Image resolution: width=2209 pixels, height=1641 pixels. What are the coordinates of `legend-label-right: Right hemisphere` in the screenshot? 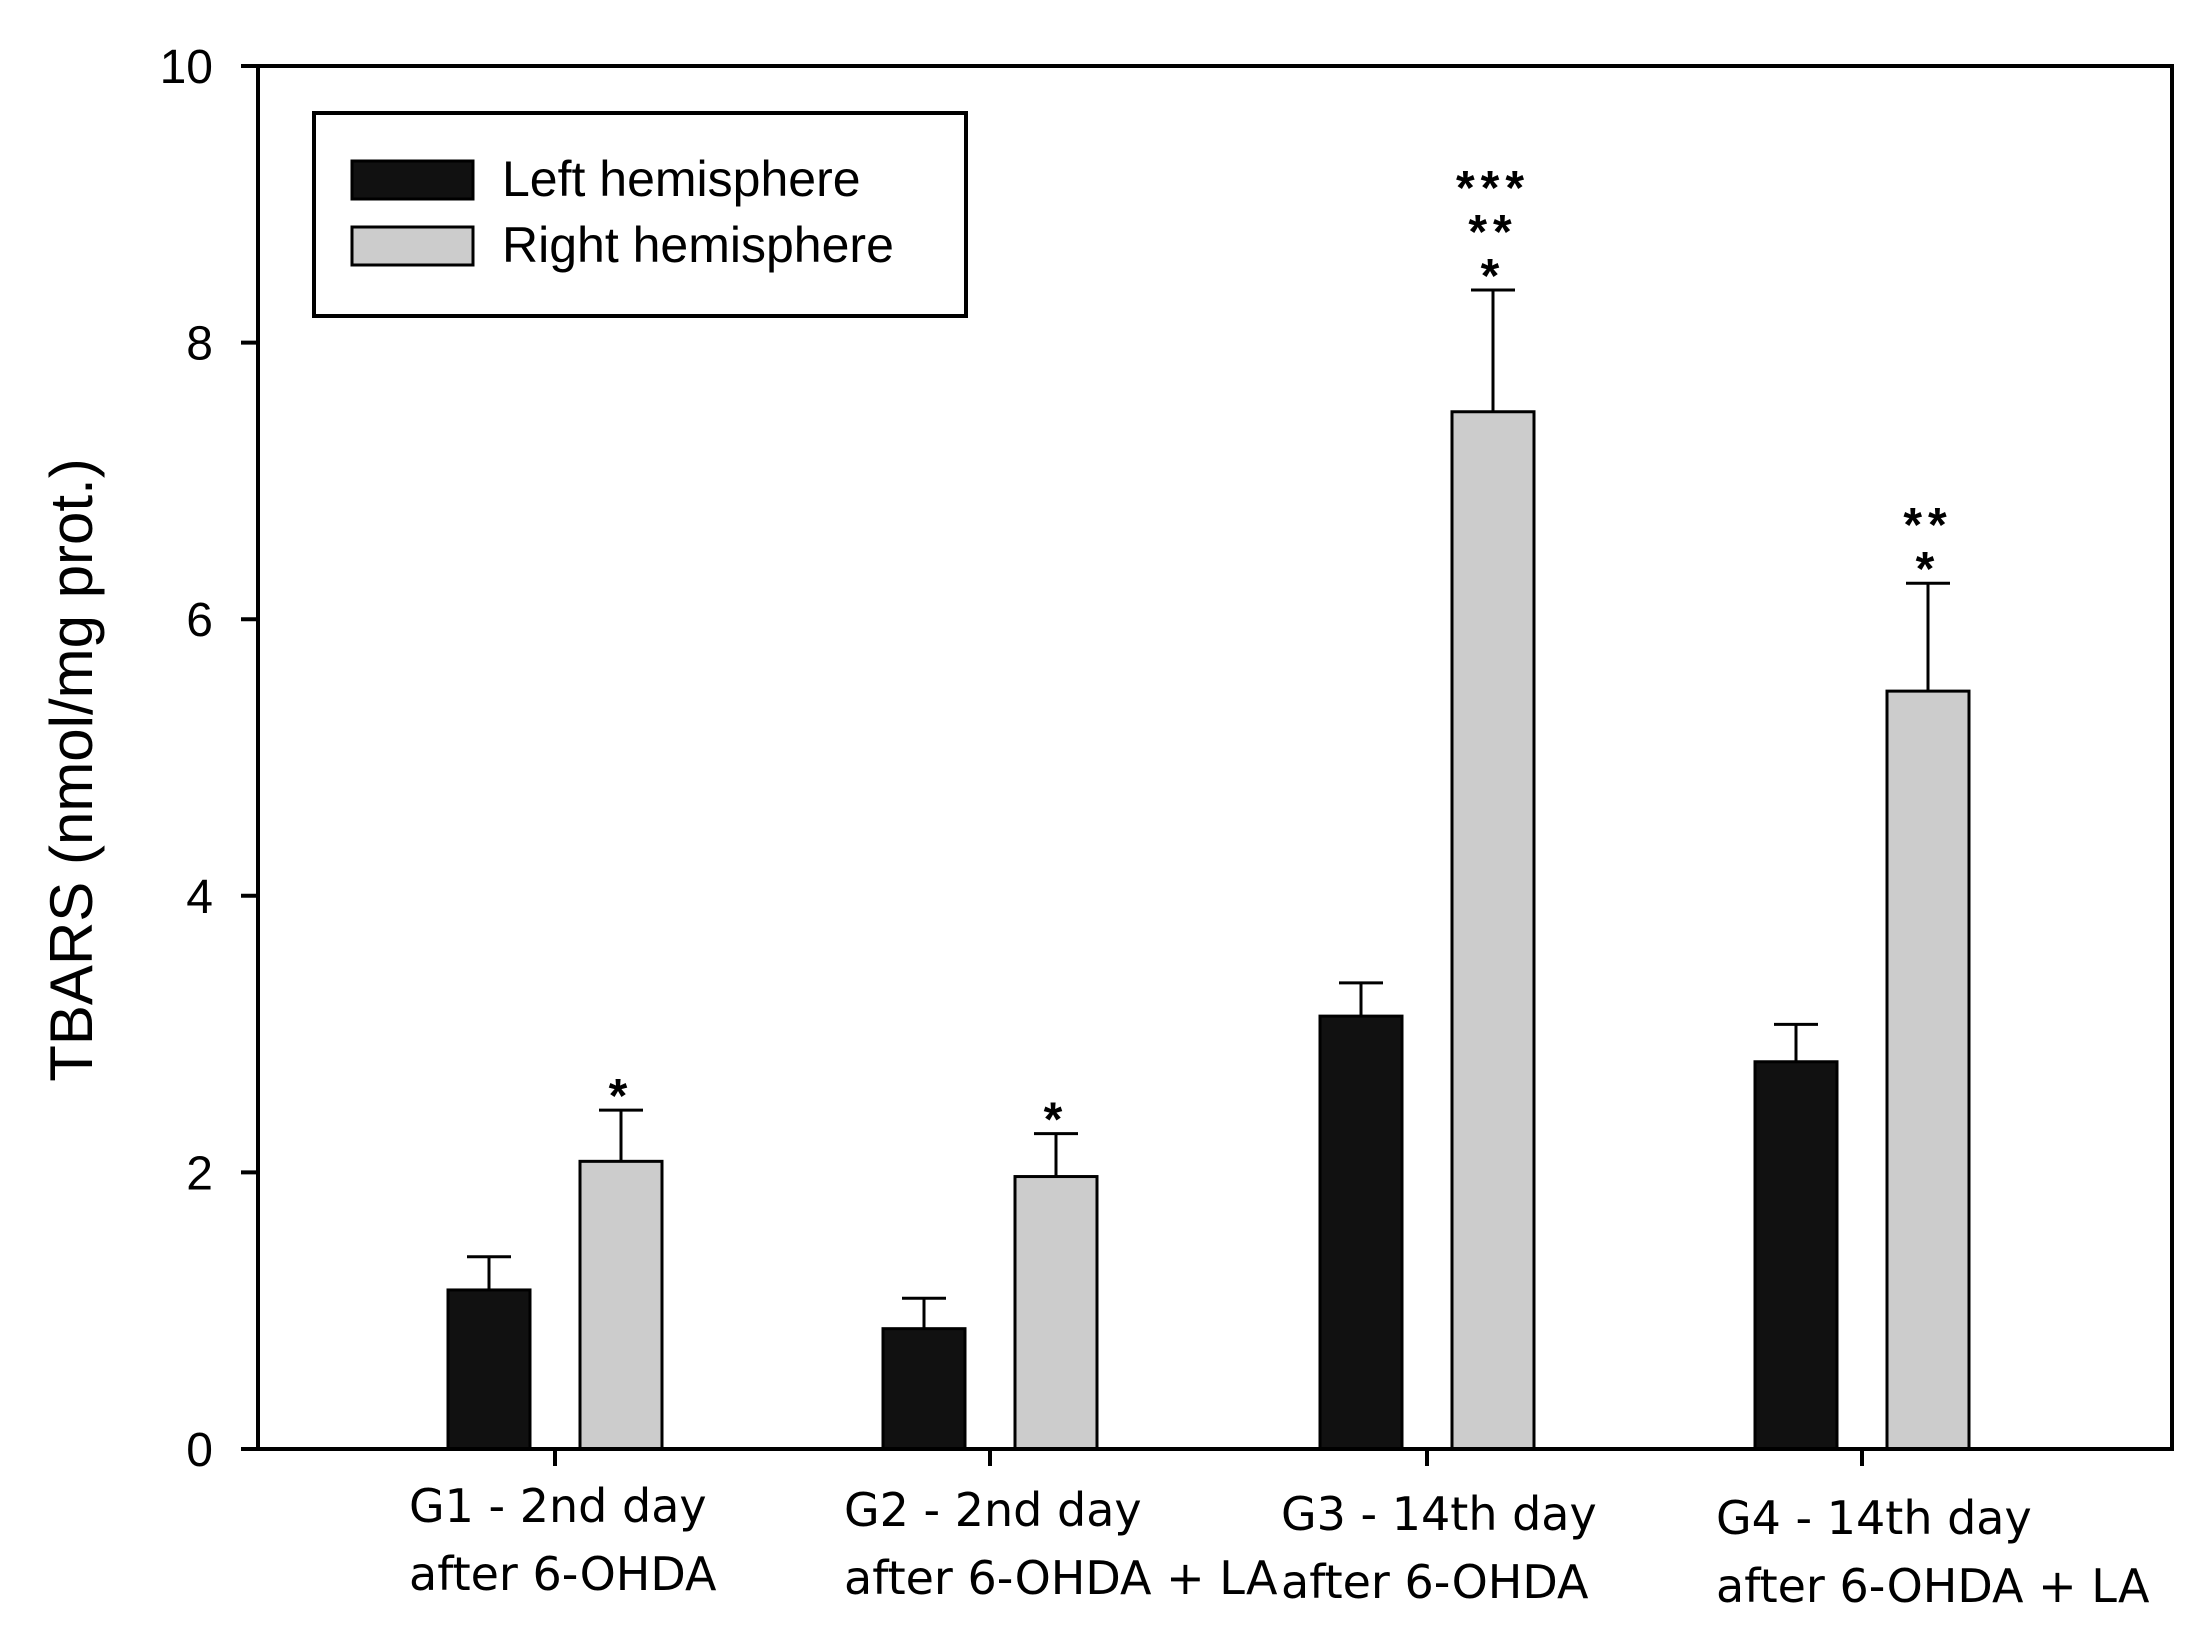 It's located at (698, 245).